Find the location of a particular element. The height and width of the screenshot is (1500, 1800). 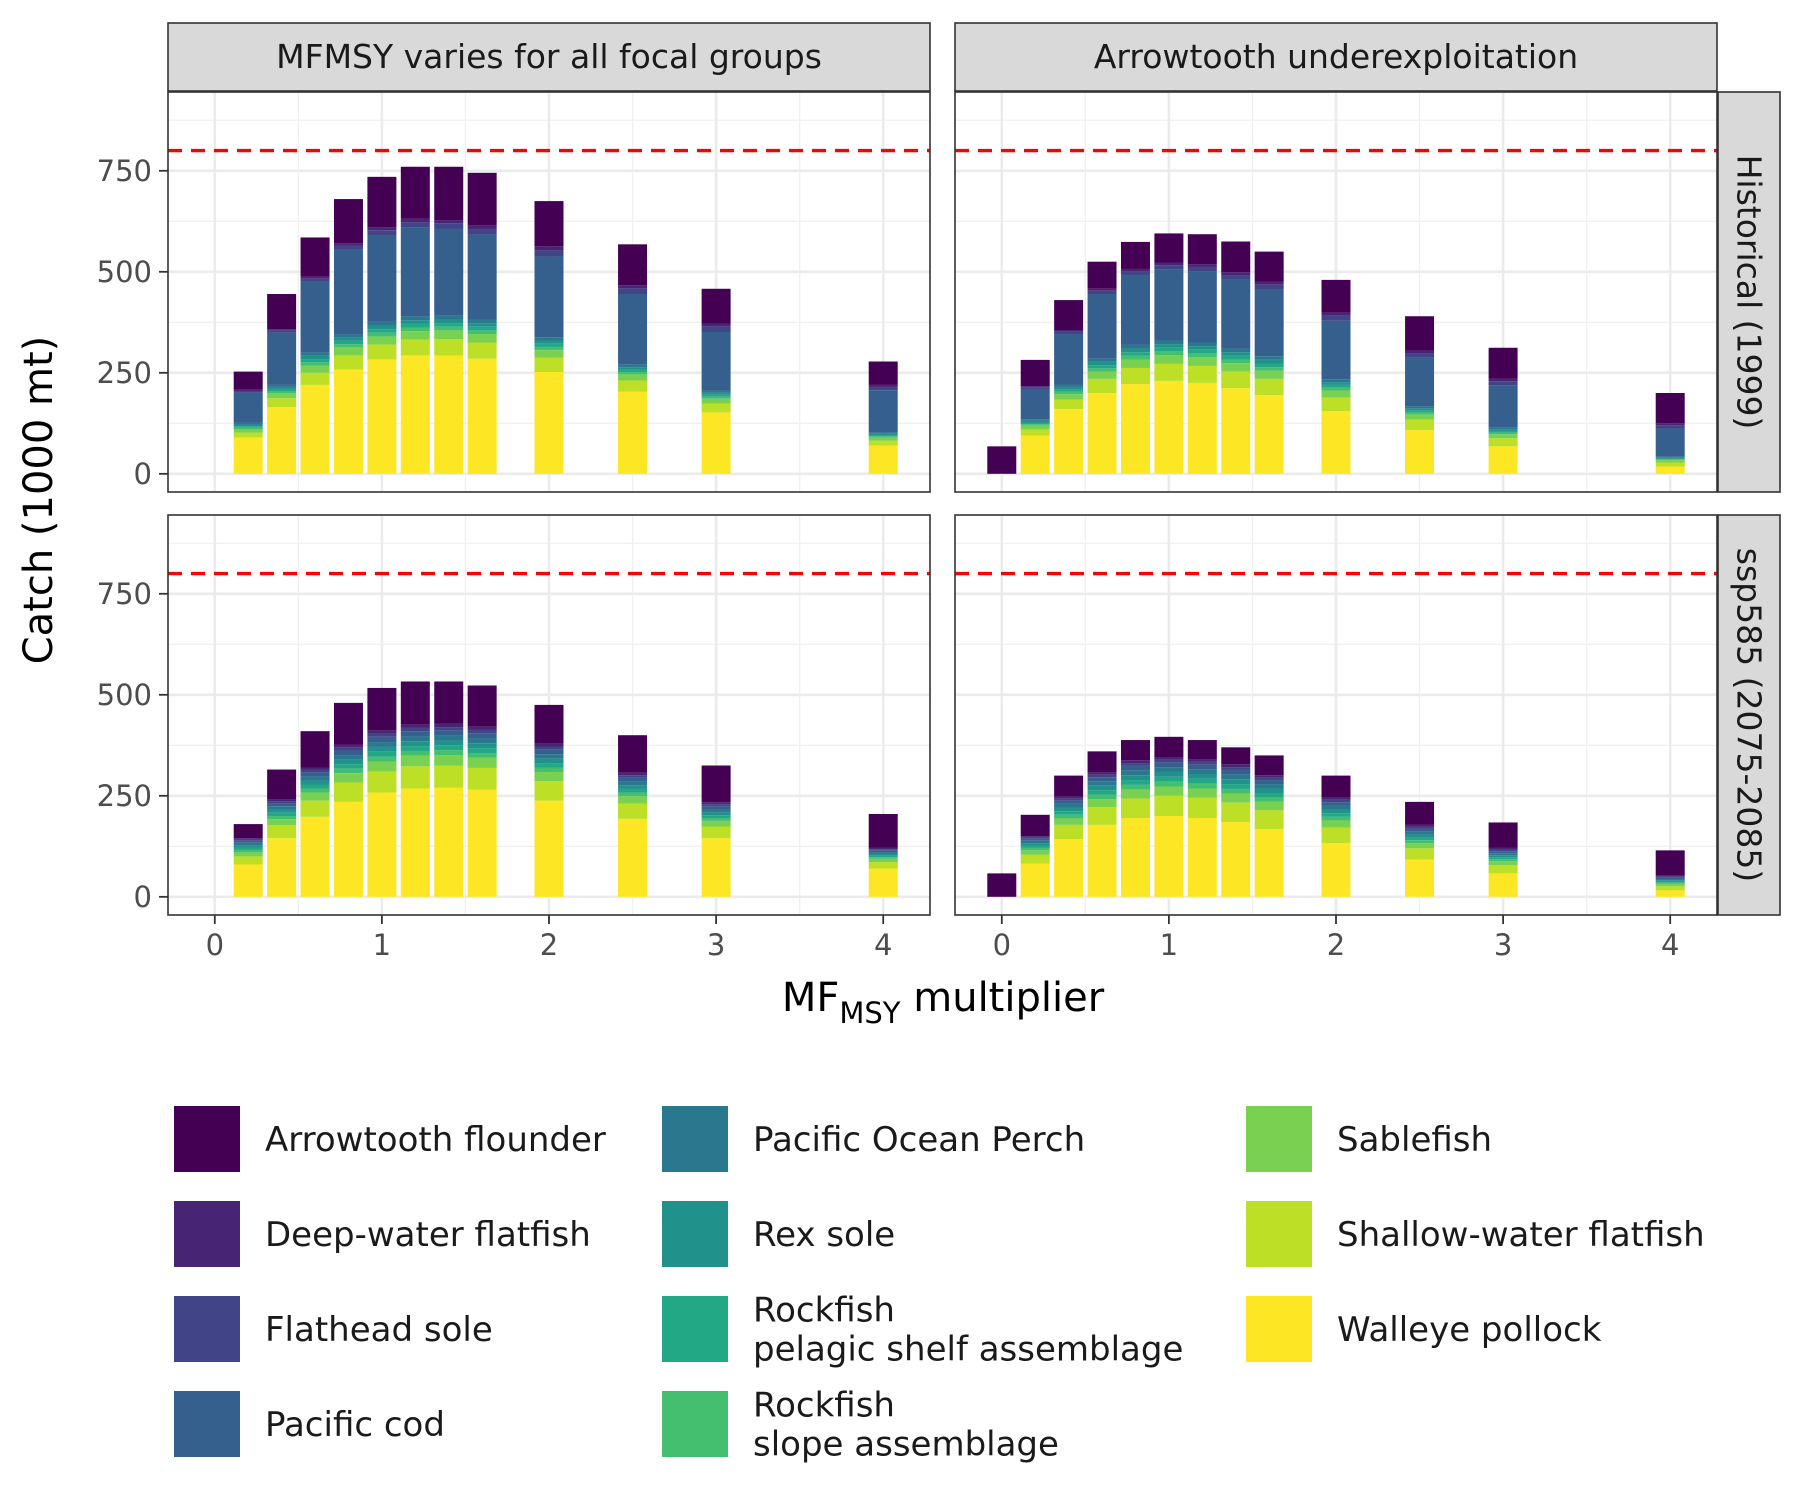

legend-label-line: Shallow-water flatfish is located at coordinates (1521, 1235).